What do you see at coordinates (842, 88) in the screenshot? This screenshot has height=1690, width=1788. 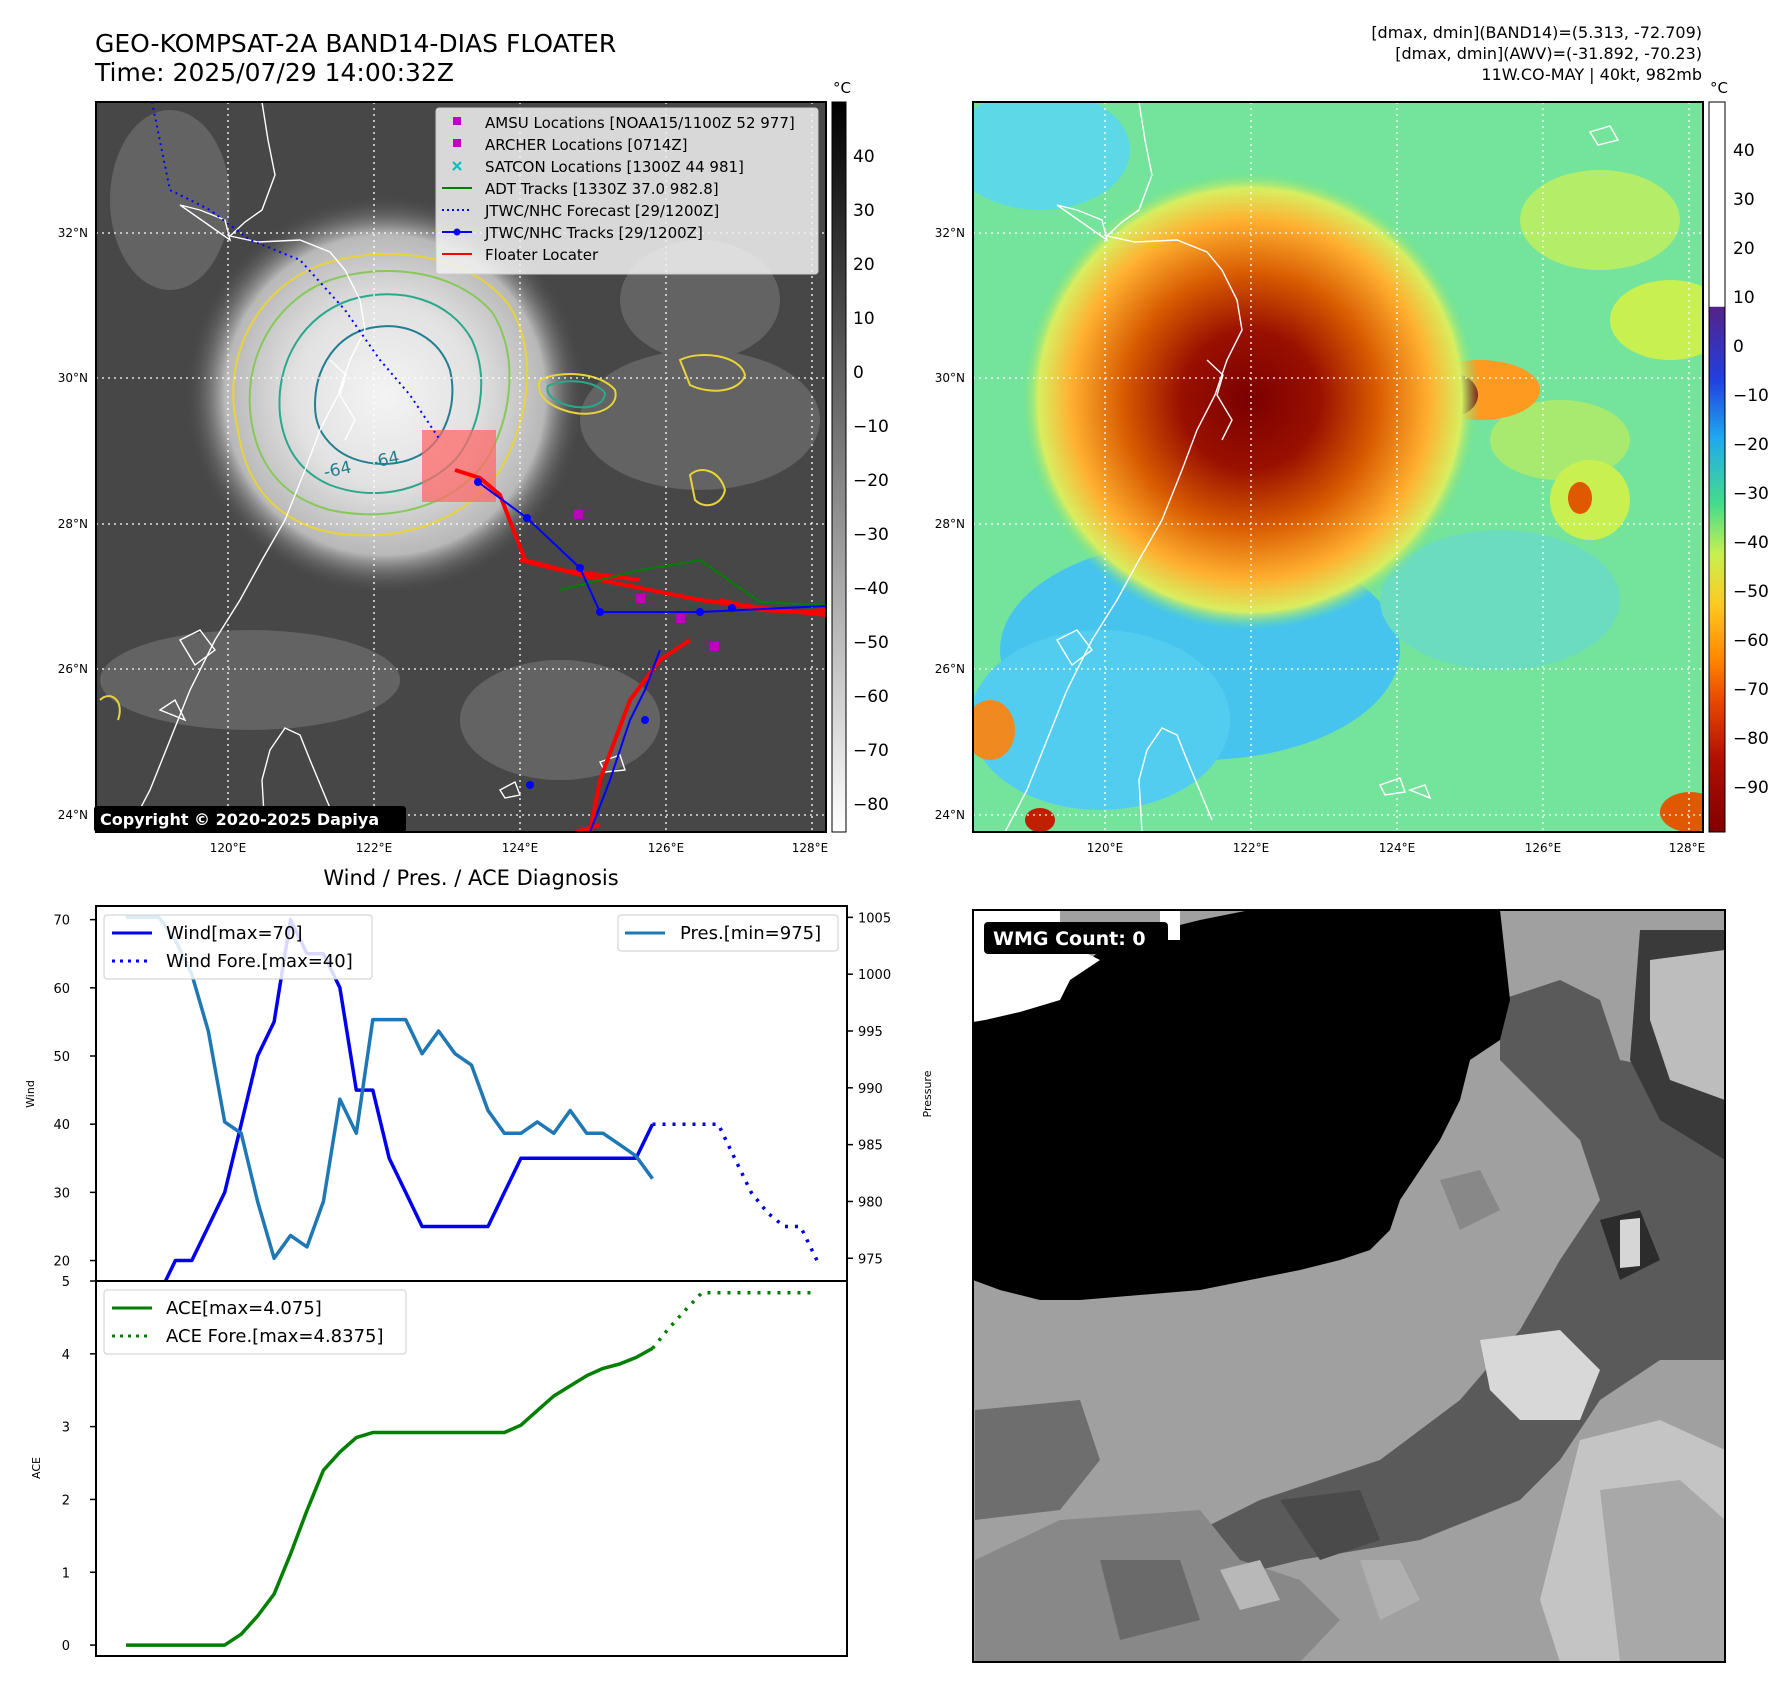 I see `ir-colorbar-unit: °C` at bounding box center [842, 88].